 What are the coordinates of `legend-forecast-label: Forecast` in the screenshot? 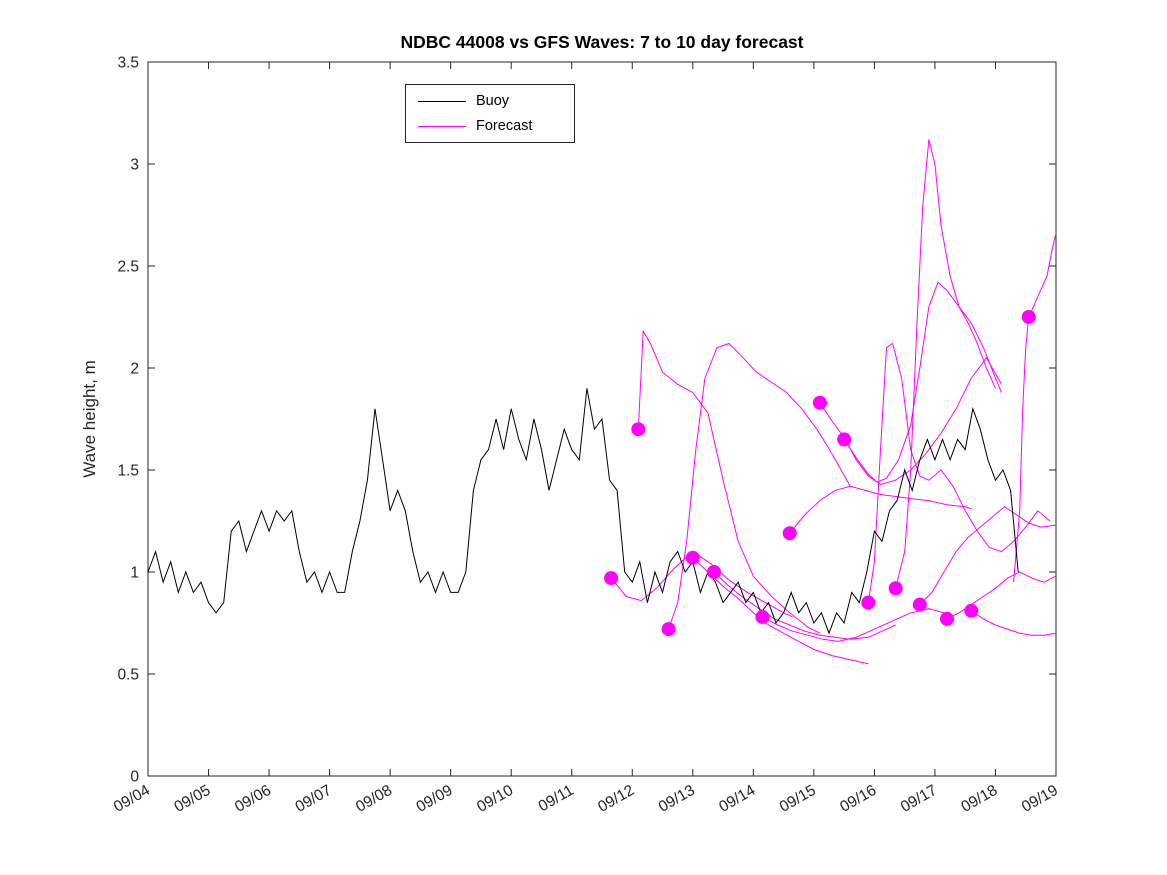 It's located at (504, 126).